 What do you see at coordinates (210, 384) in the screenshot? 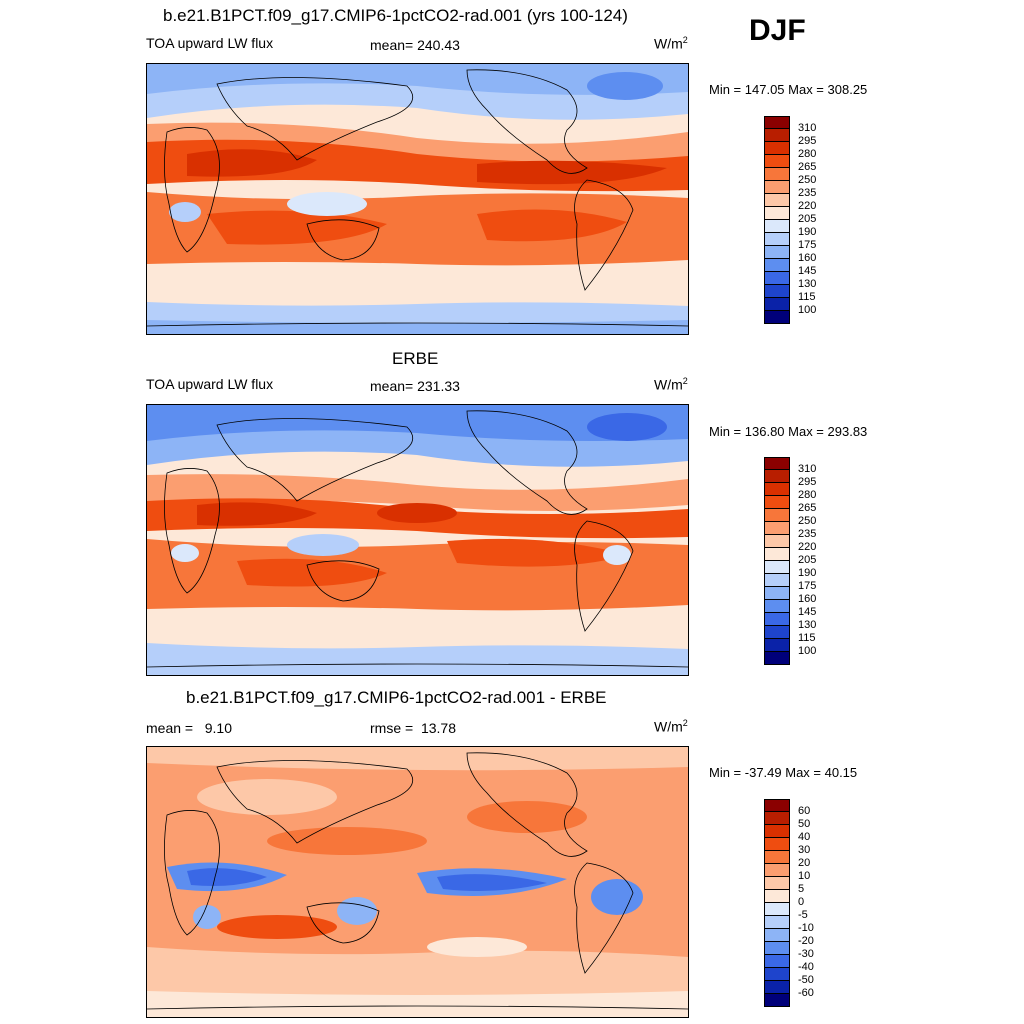
I see `panel-2-variable: TOA upward LW flux` at bounding box center [210, 384].